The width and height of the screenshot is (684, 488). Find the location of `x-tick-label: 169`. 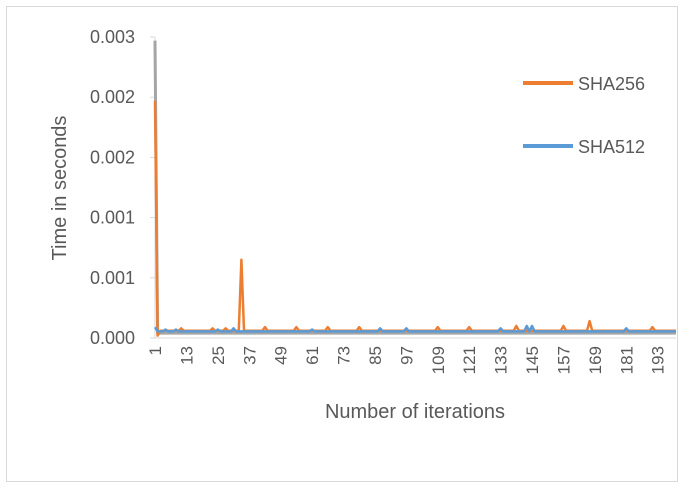

x-tick-label: 169 is located at coordinates (595, 360).